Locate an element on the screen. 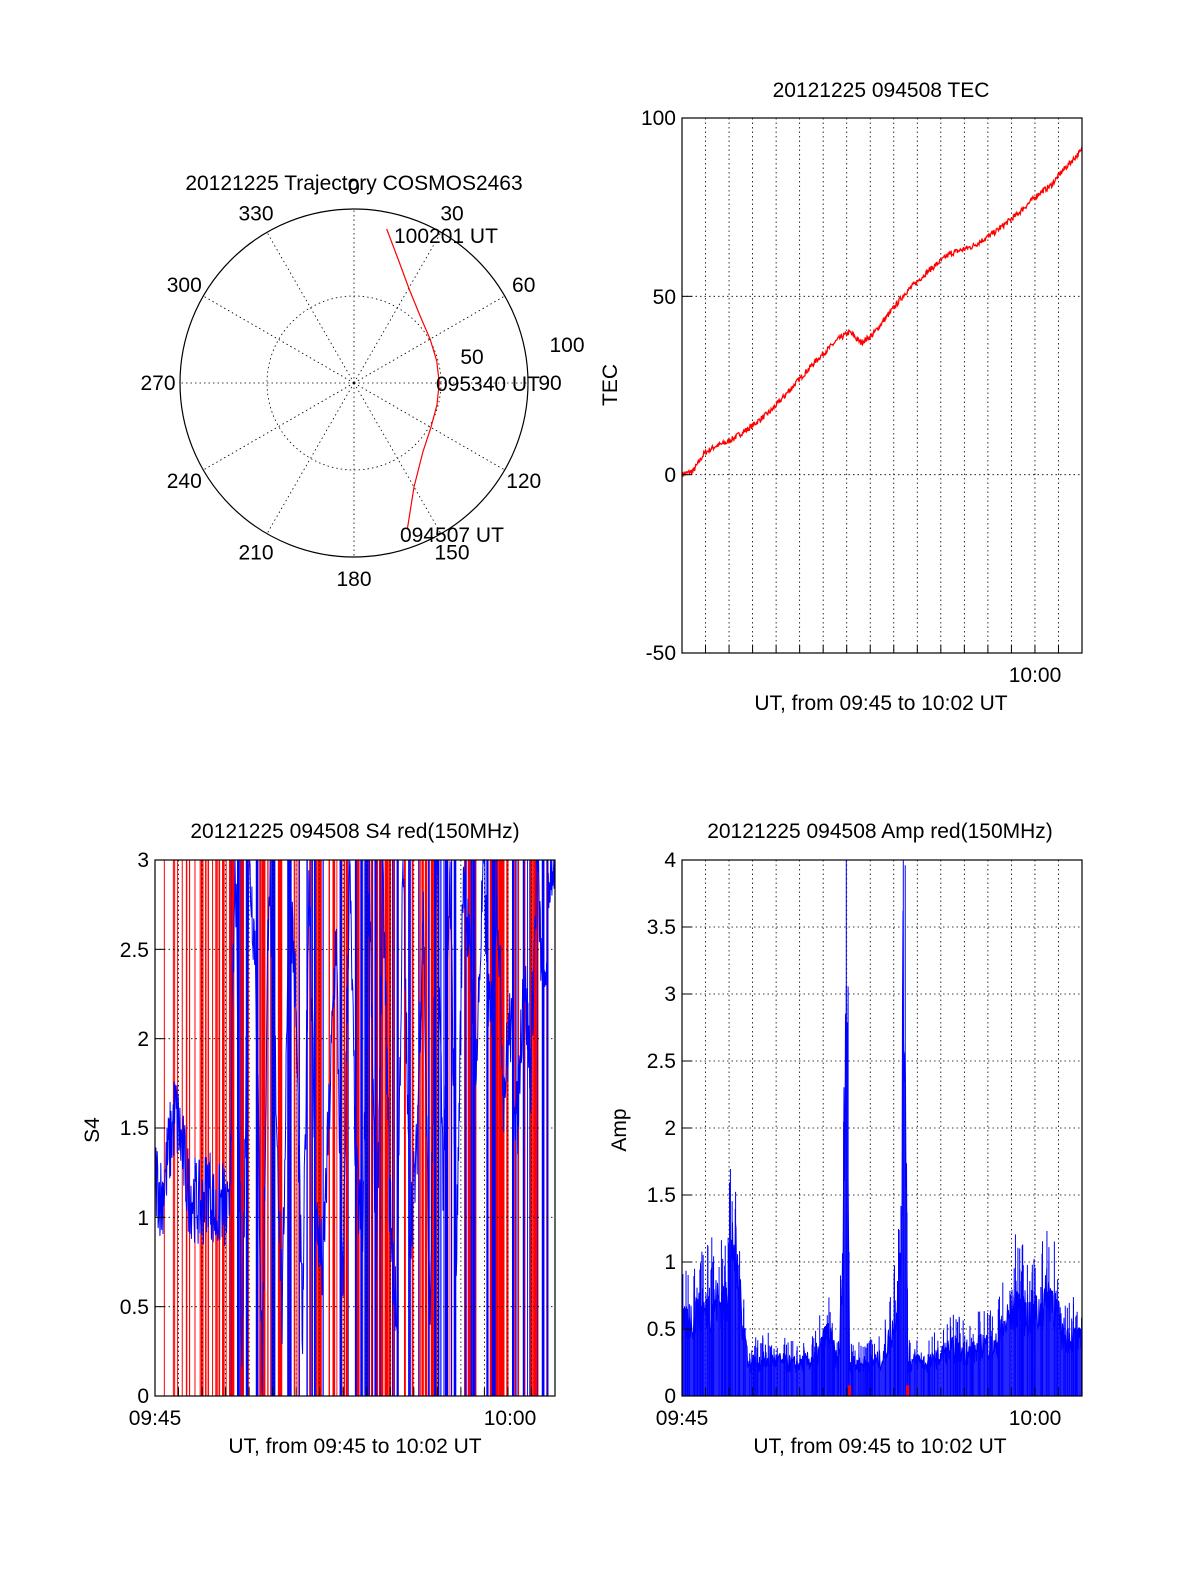 The width and height of the screenshot is (1200, 1575). amp-title: 20121225 094508 Amp red(150MHz) is located at coordinates (880, 831).